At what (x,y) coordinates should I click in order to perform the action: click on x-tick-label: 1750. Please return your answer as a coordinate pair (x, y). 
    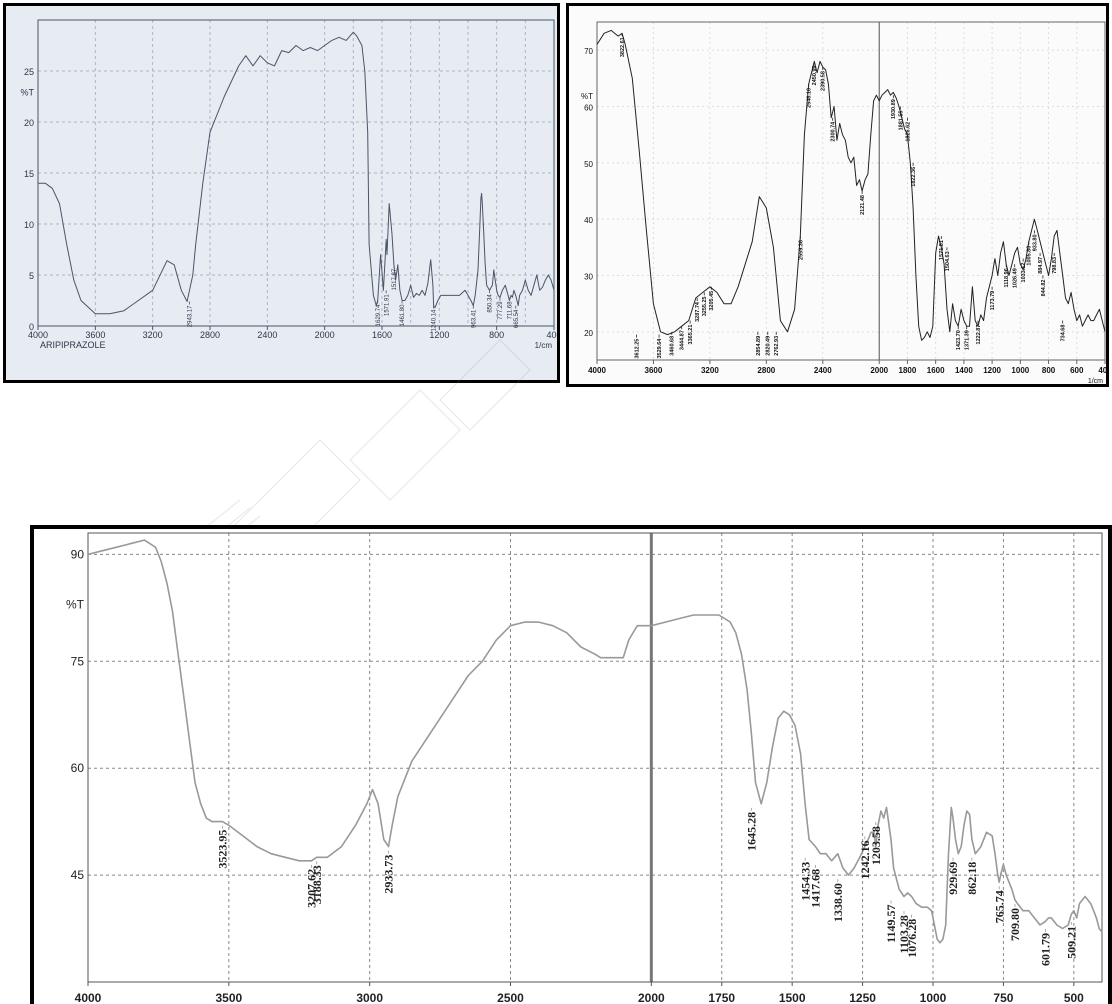
    Looking at the image, I should click on (721, 997).